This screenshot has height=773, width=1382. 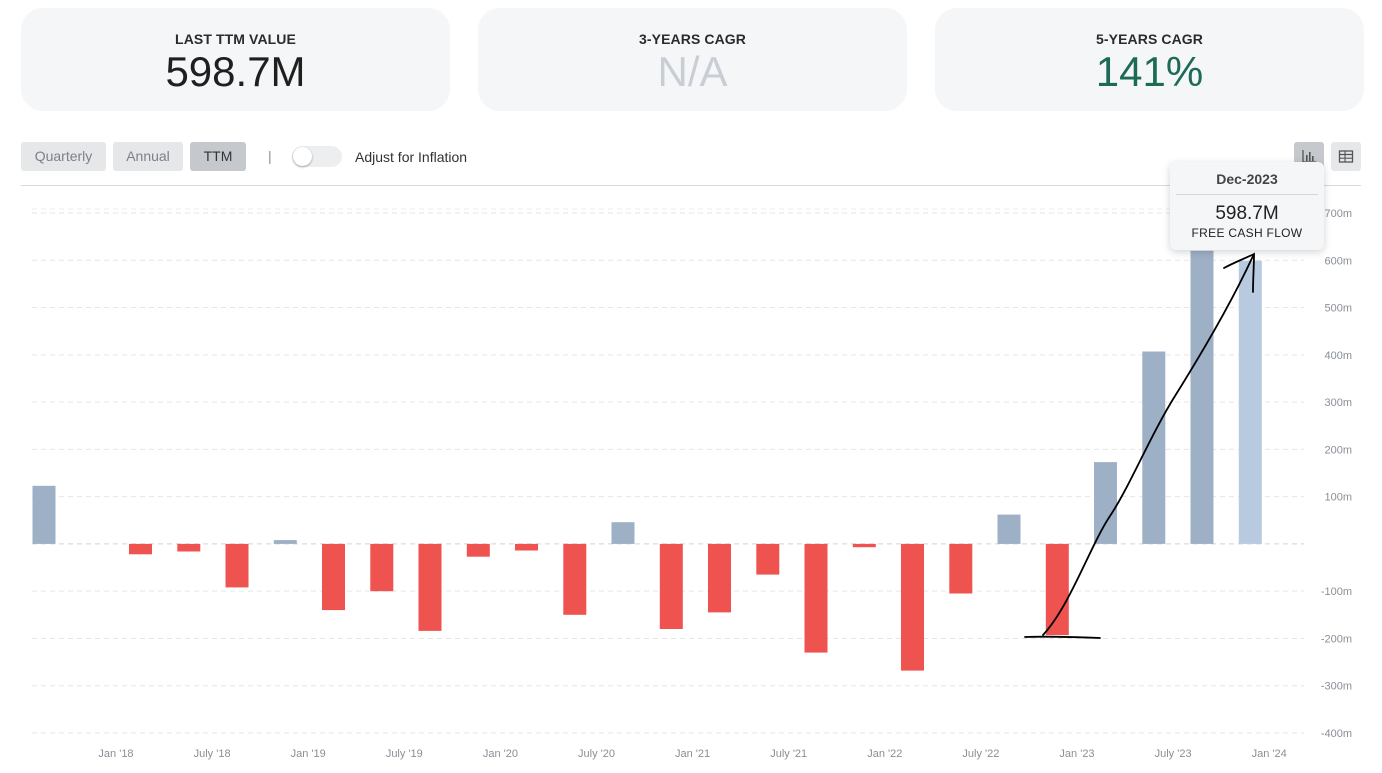 What do you see at coordinates (1247, 233) in the screenshot?
I see `tooltip-series-name: FREE CASH FLOW` at bounding box center [1247, 233].